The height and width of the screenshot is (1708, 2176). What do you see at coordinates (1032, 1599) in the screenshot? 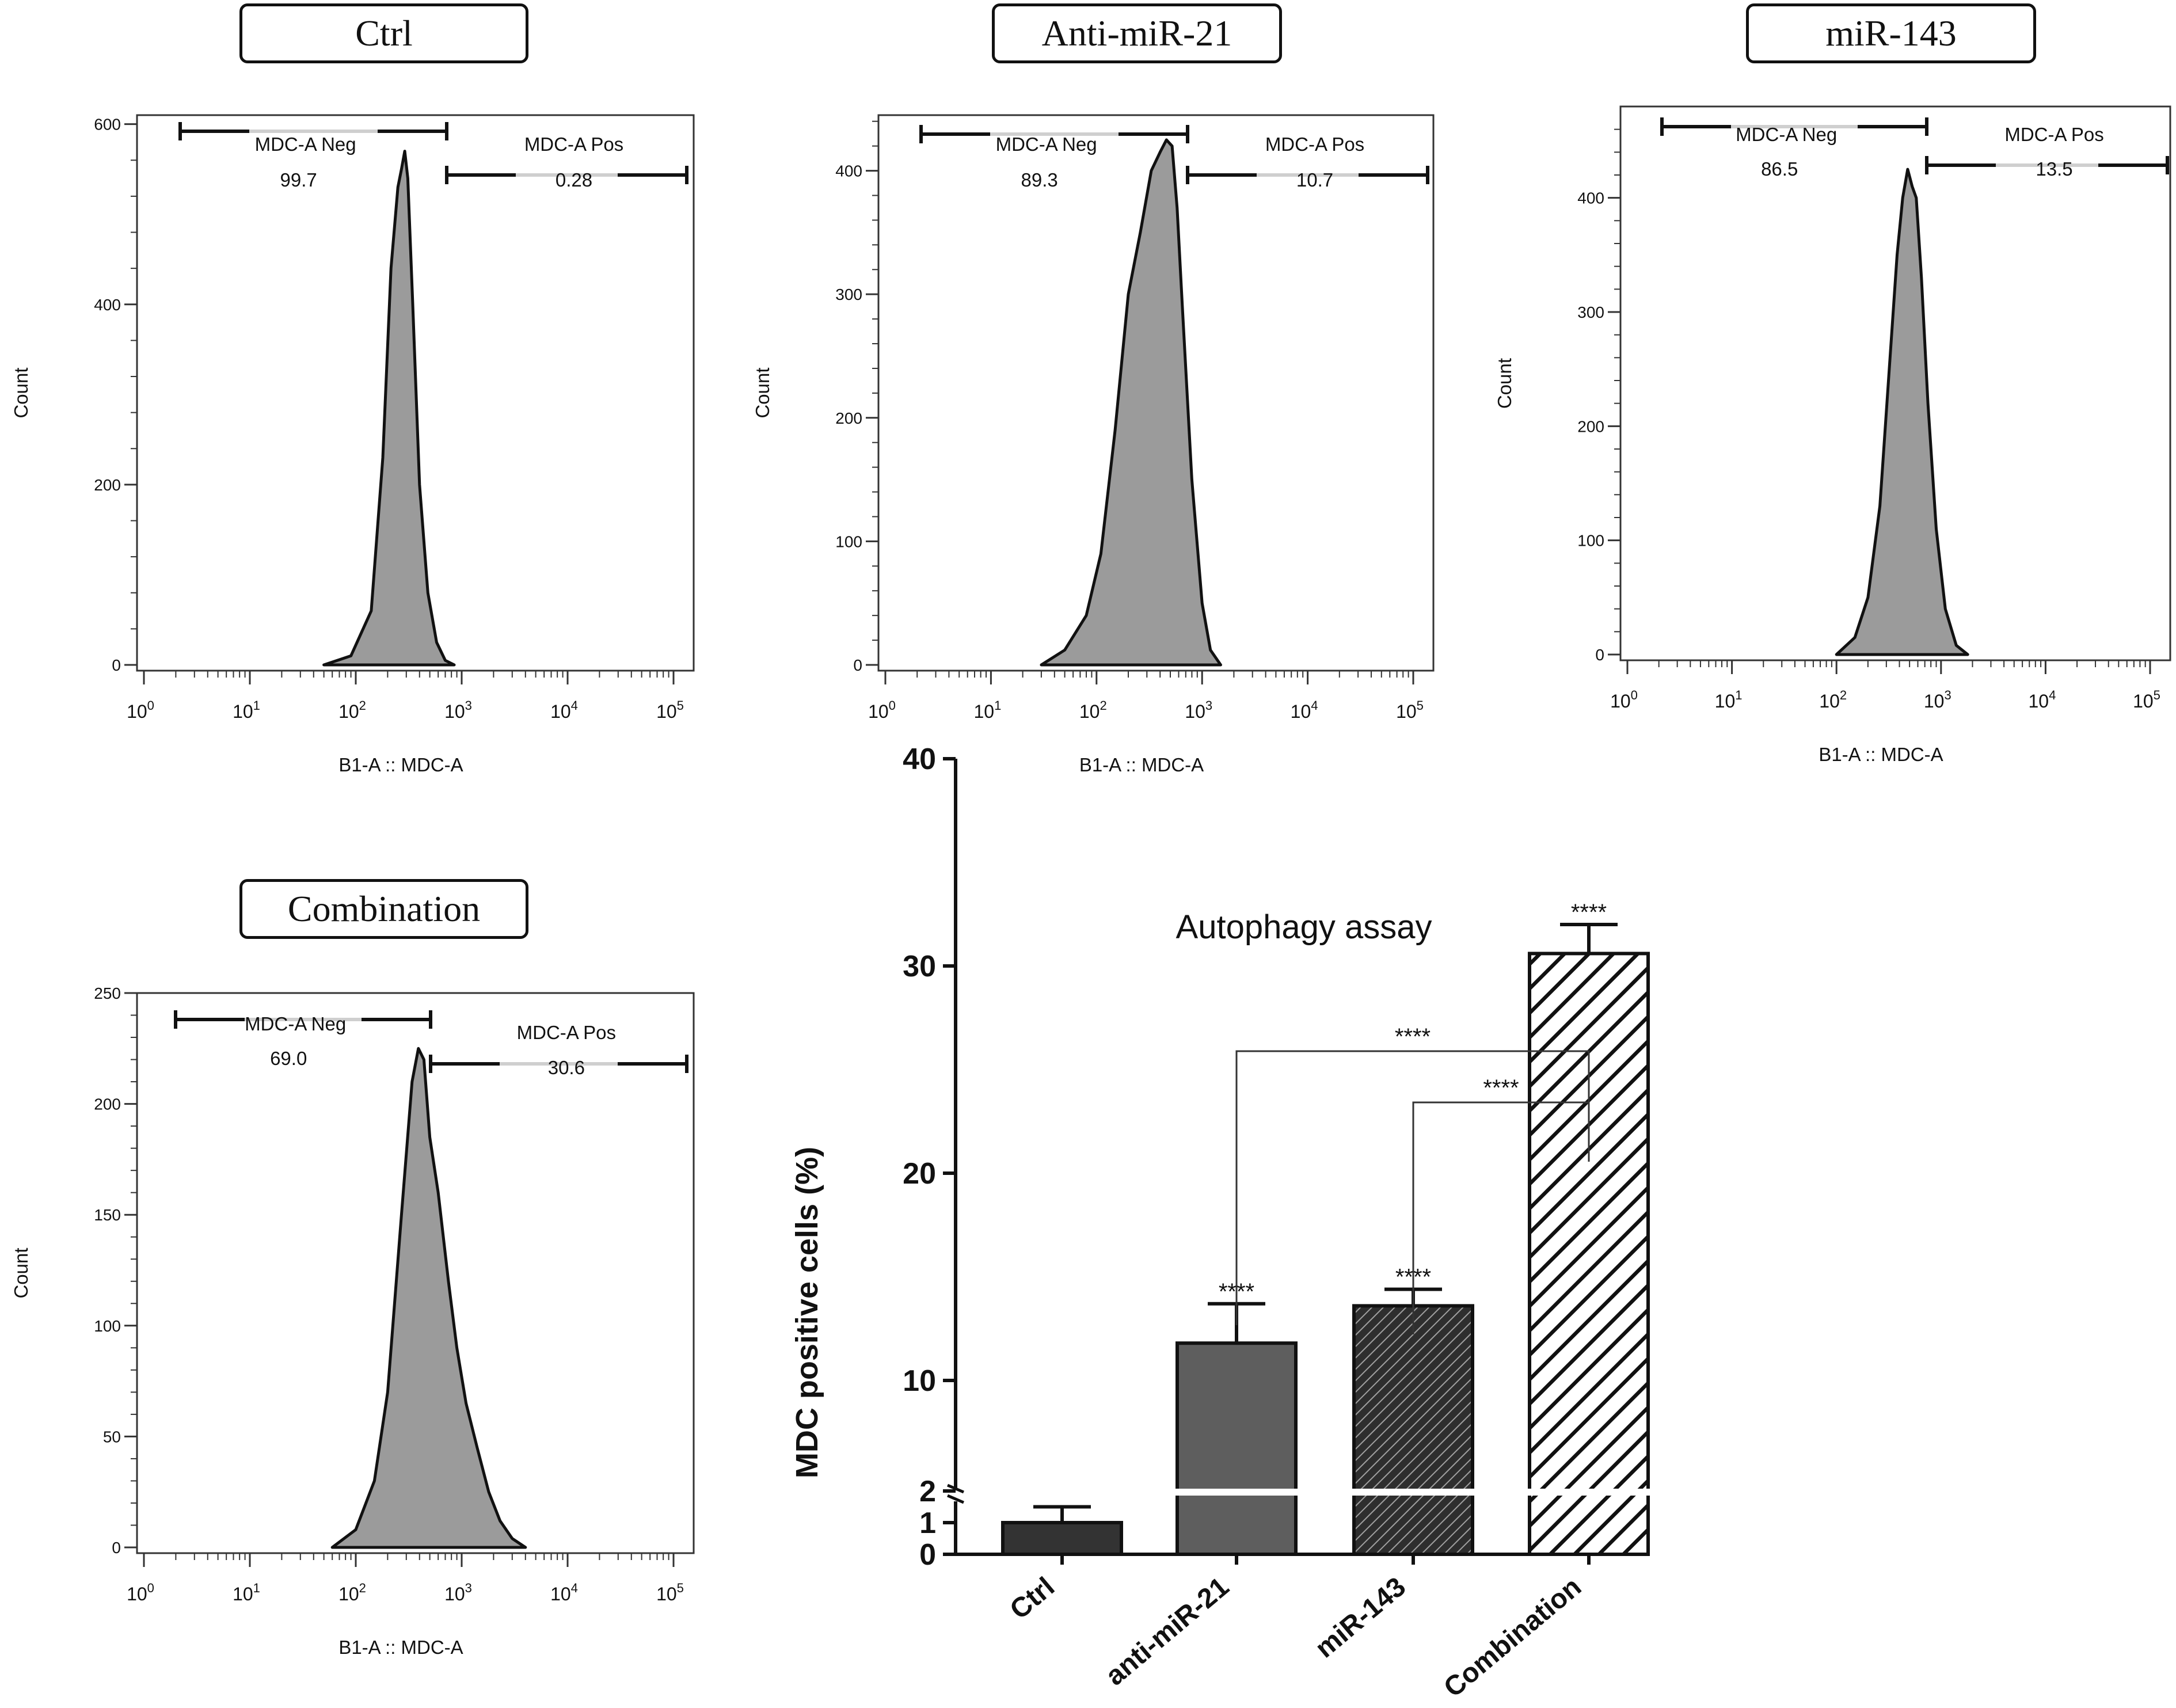
I see `x-tick-label: Ctrl` at bounding box center [1032, 1599].